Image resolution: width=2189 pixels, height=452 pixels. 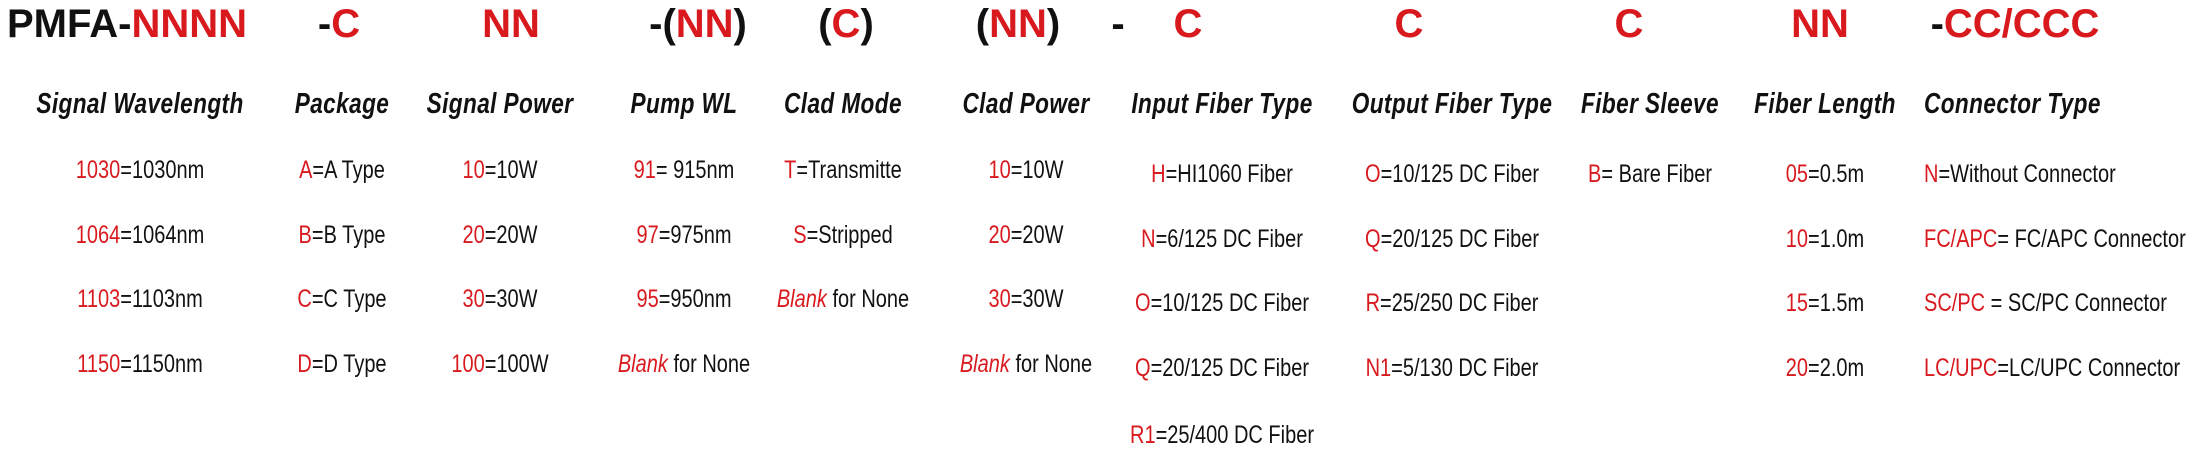 I want to click on option-entry: 30=30W, so click(x=1025, y=299).